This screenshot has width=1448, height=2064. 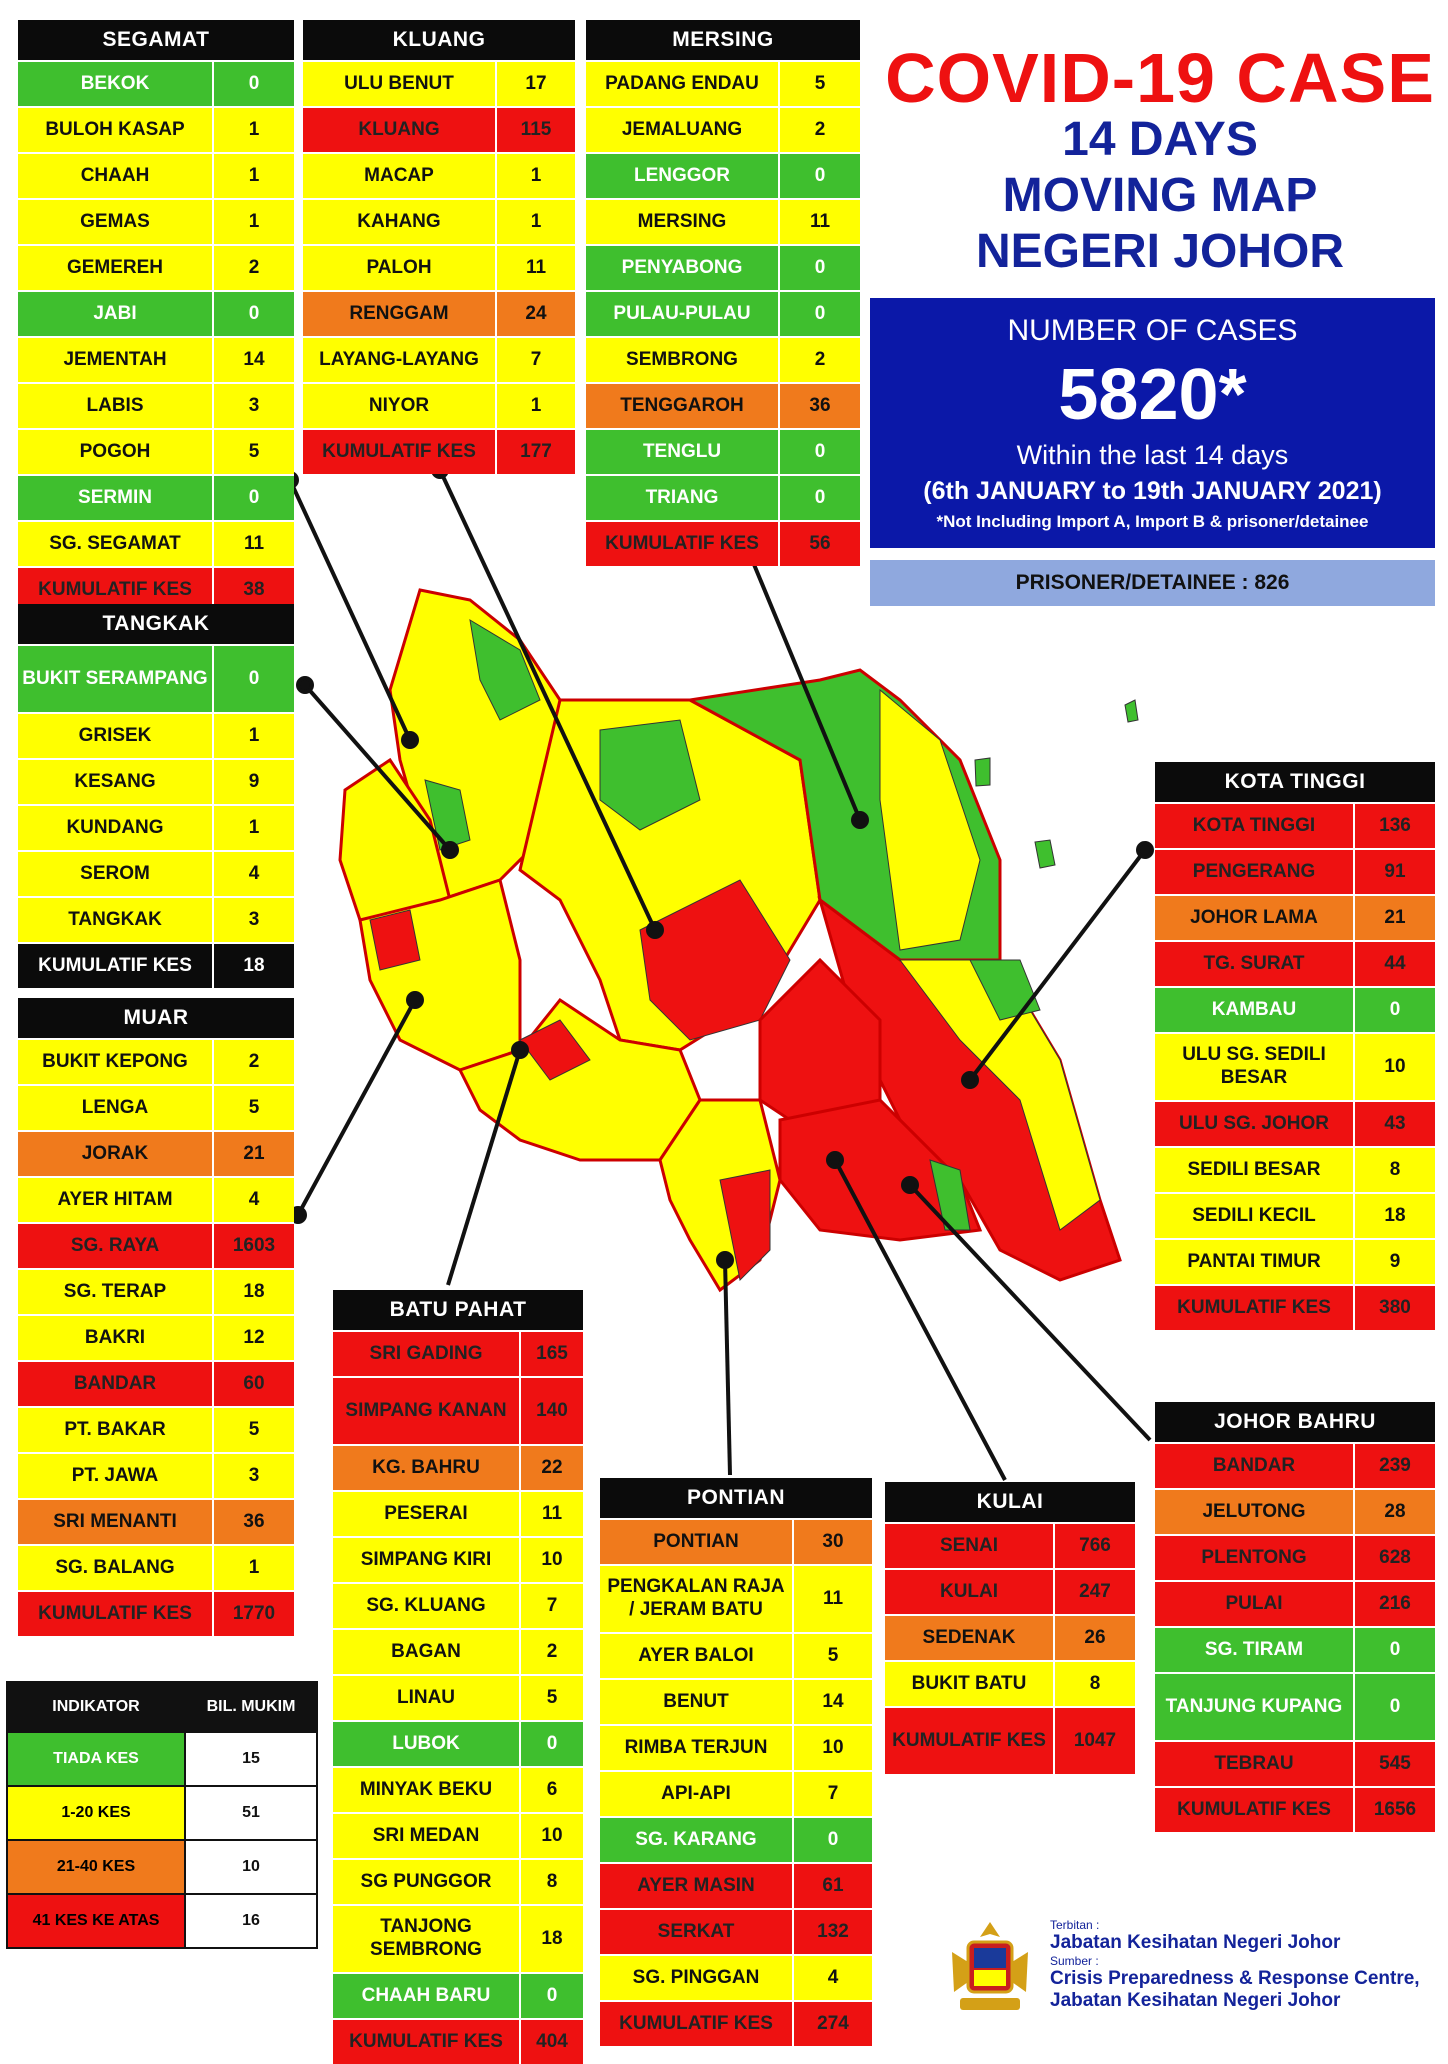 I want to click on mukim-name: API-API, so click(x=697, y=1794).